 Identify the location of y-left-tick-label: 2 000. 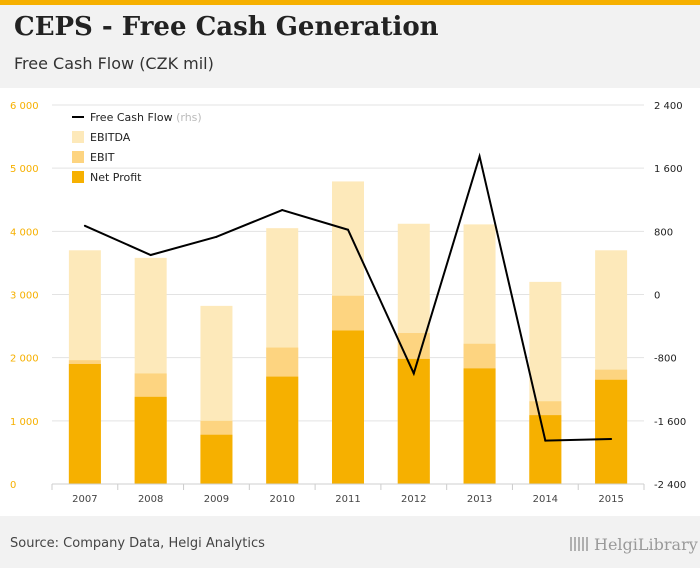
(24, 359).